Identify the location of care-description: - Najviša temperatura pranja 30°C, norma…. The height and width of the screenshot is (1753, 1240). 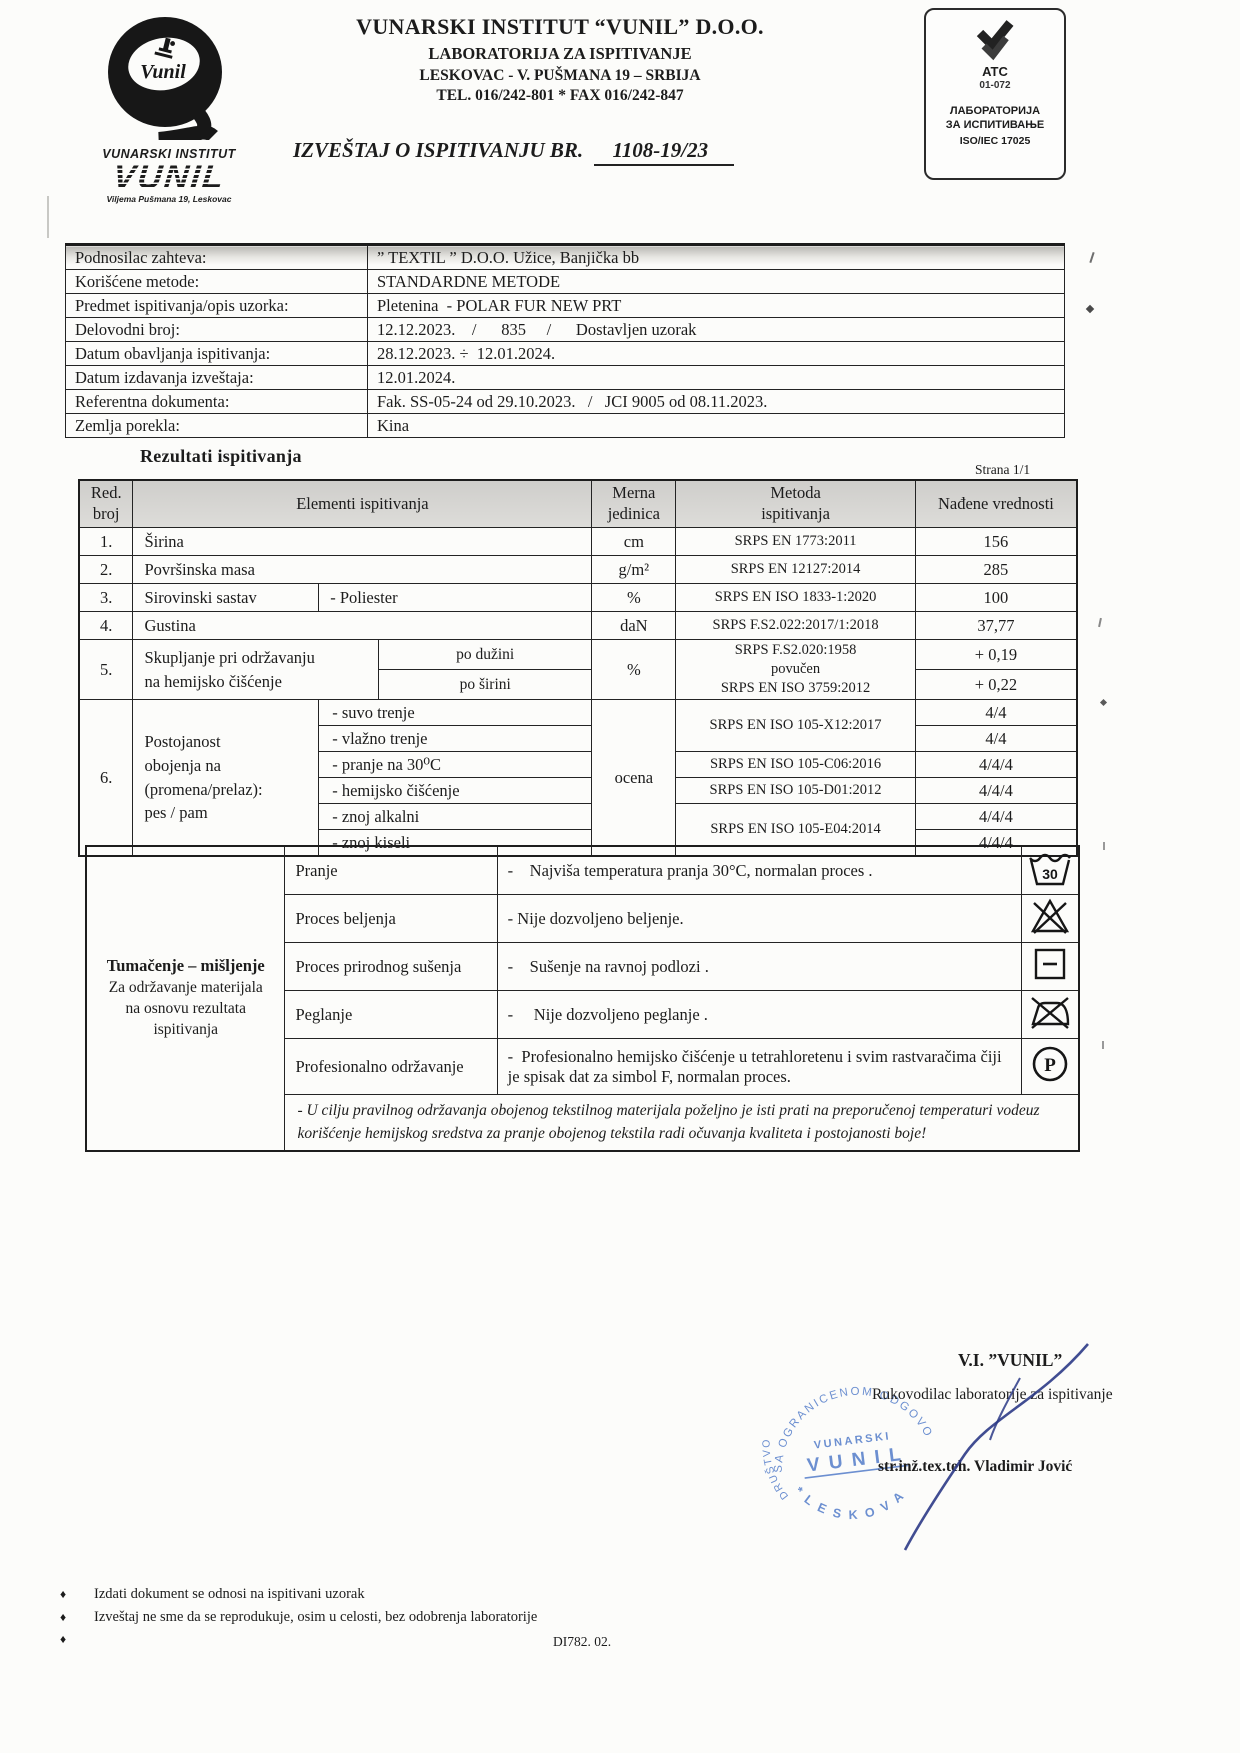
(759, 870).